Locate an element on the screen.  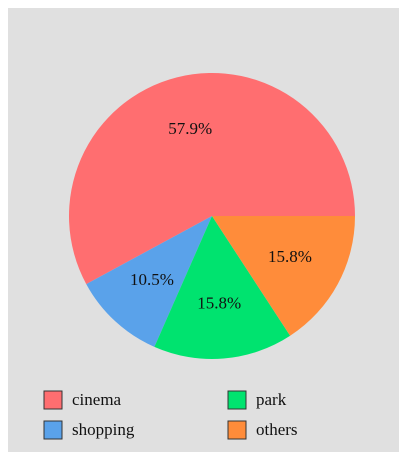
legend-label: others is located at coordinates (277, 429).